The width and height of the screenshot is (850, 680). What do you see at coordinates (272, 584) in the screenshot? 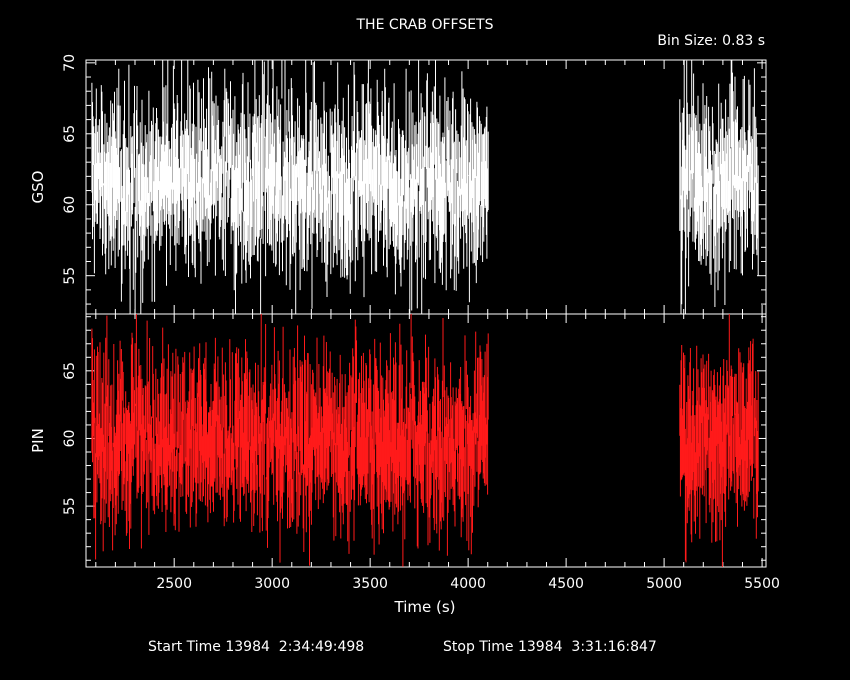
I see `x-tick-label: 3000` at bounding box center [272, 584].